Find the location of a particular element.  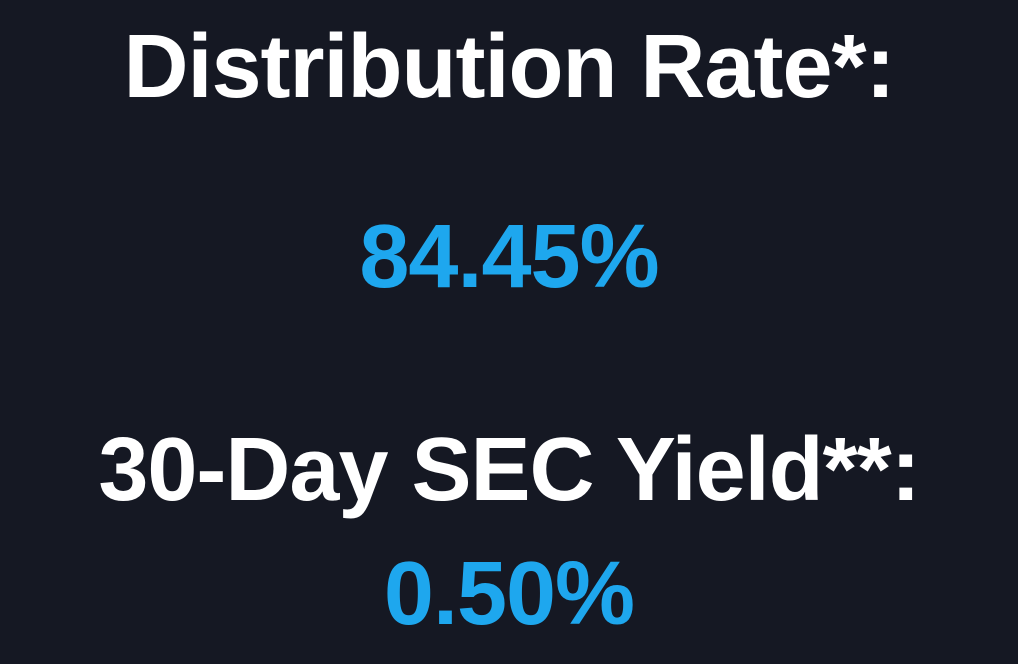

sec-yield-value: 0.50% is located at coordinates (509, 594).